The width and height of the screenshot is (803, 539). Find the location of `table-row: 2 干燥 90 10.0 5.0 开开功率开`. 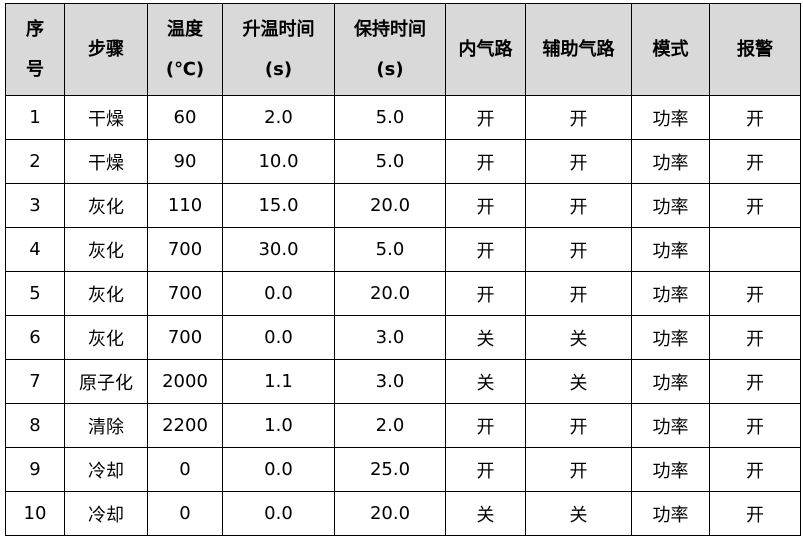

table-row: 2 干燥 90 10.0 5.0 开开功率开 is located at coordinates (403, 161).